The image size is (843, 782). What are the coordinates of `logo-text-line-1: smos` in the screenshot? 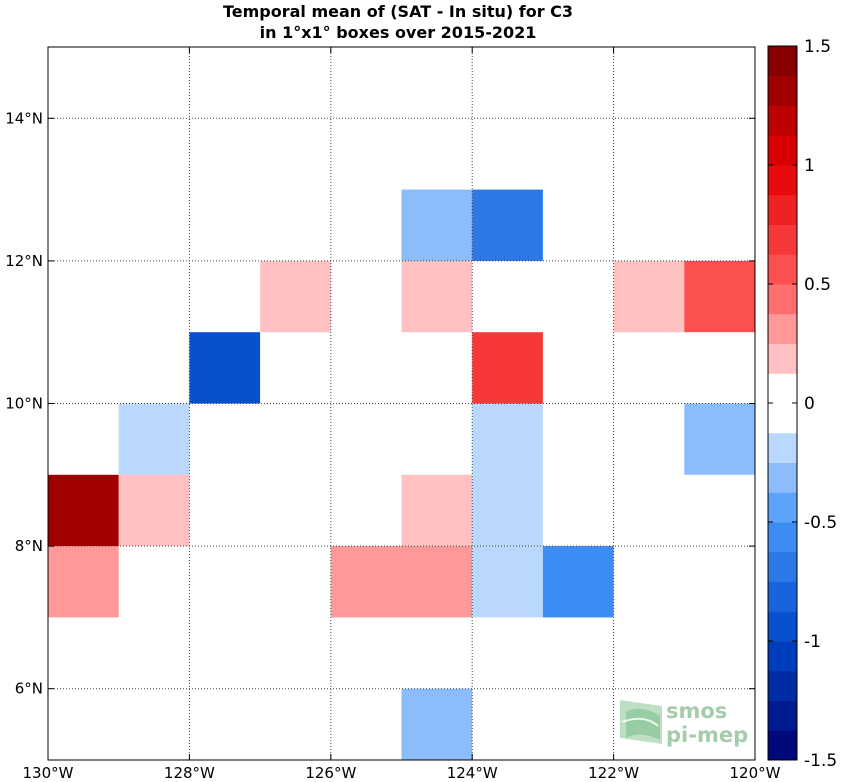 It's located at (696, 711).